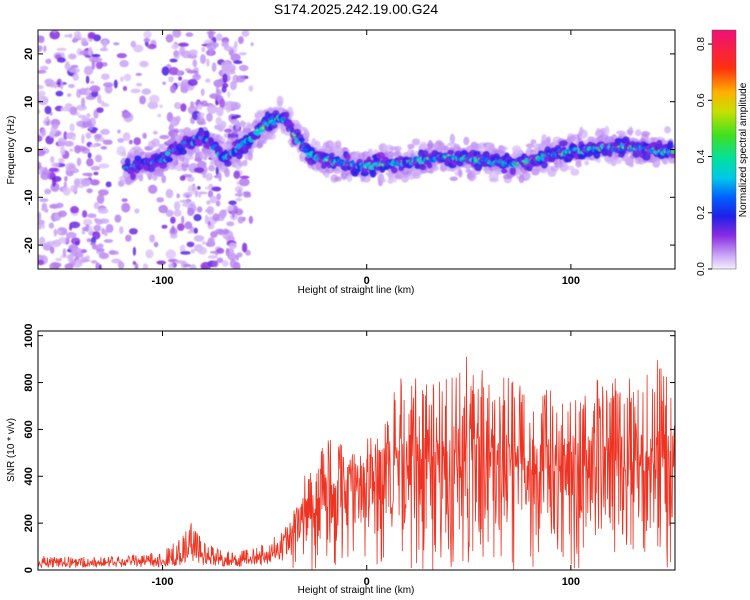  Describe the element at coordinates (724, 149) in the screenshot. I see `colorbar-frame` at that location.